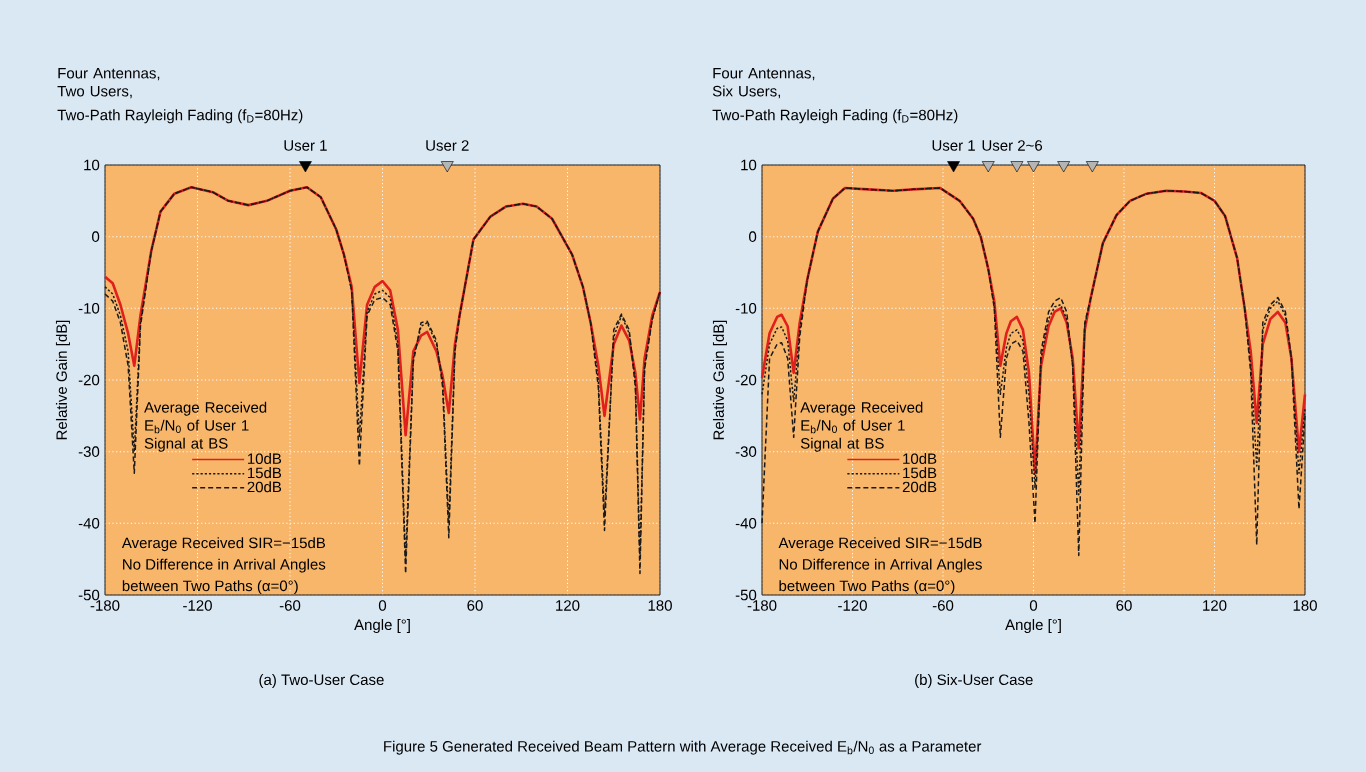  I want to click on series-label: User 2~6, so click(1012, 145).